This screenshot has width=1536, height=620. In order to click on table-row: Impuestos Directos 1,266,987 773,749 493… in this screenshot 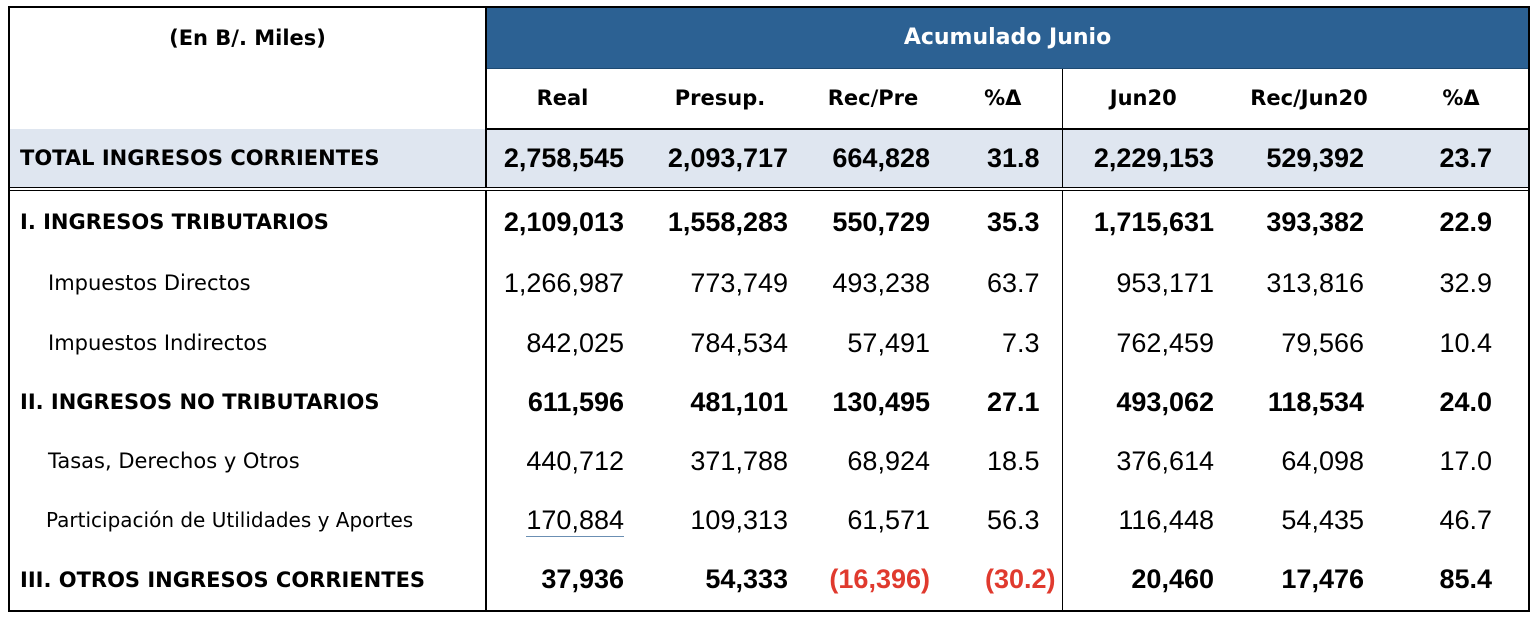, I will do `click(769, 283)`.